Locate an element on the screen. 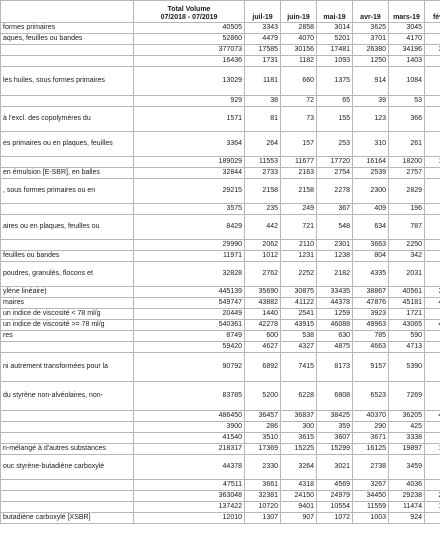 Image resolution: width=440 pixels, height=550 pixels. row-total-volume: 218317 is located at coordinates (189, 449).